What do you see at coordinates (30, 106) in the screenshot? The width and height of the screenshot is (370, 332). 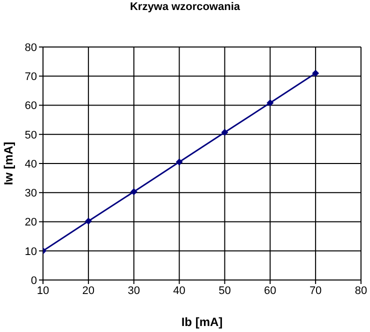 I see `y-tick-label: 60` at bounding box center [30, 106].